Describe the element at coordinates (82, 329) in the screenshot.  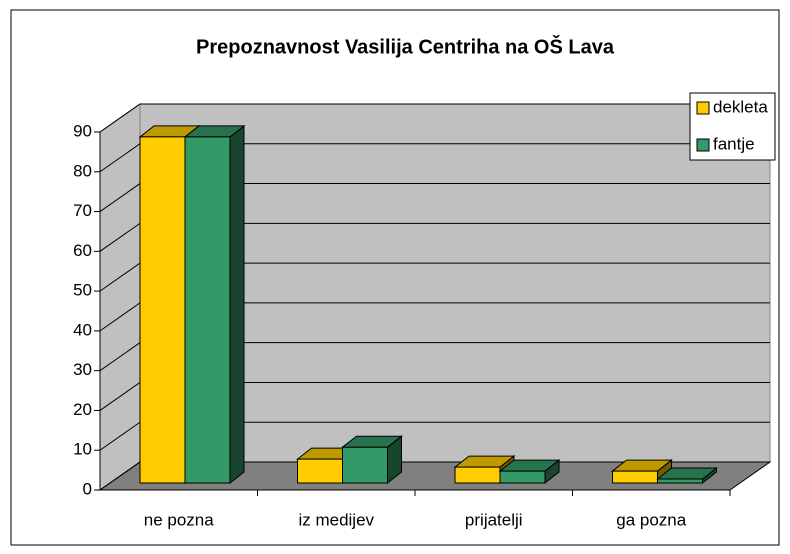
I see `y-tick-label: 40` at that location.